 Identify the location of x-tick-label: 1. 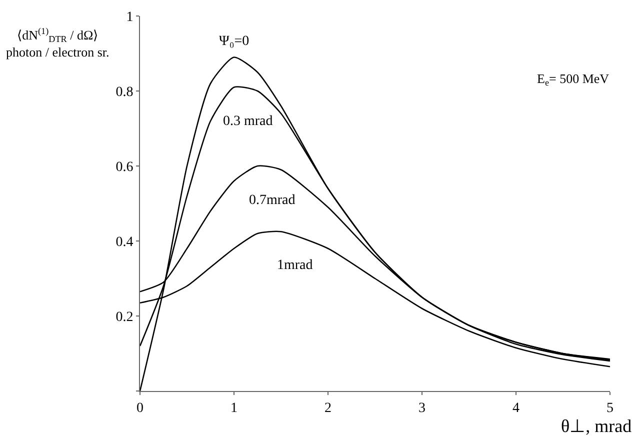
(234, 408).